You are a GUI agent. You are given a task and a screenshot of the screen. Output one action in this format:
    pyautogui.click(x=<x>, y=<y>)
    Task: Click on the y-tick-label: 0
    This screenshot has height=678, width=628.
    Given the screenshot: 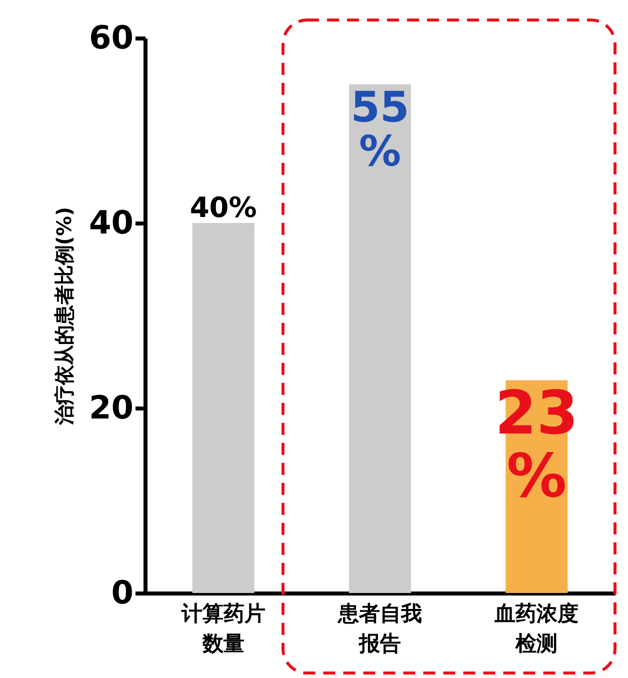 What is the action you would take?
    pyautogui.click(x=122, y=593)
    